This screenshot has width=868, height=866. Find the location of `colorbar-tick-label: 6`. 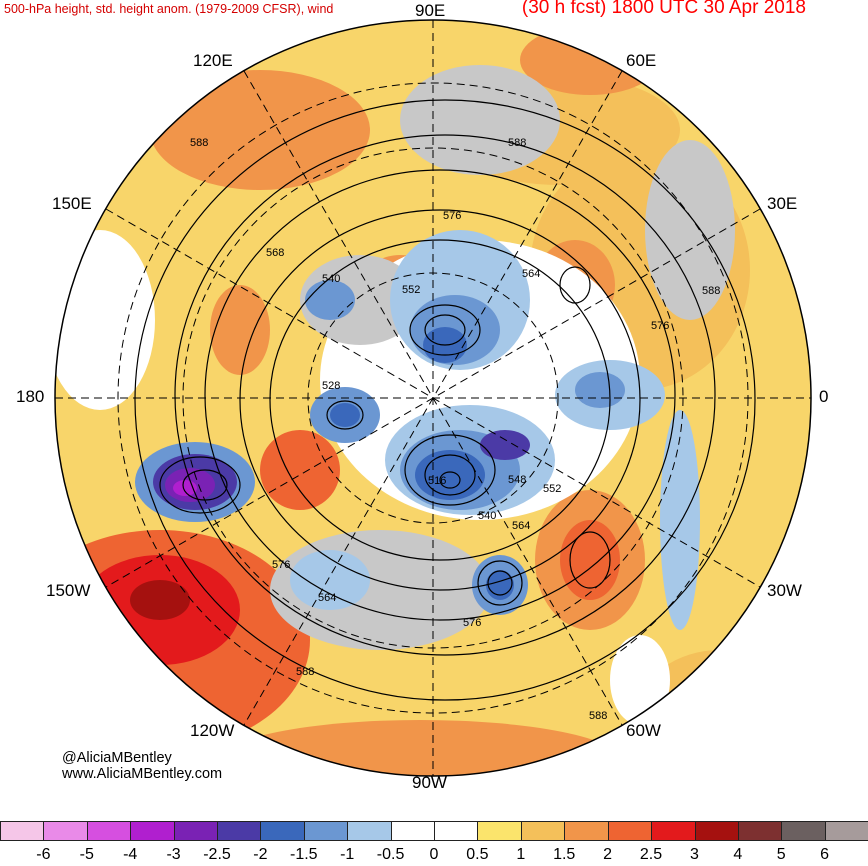

colorbar-tick-label: 6 is located at coordinates (825, 854).